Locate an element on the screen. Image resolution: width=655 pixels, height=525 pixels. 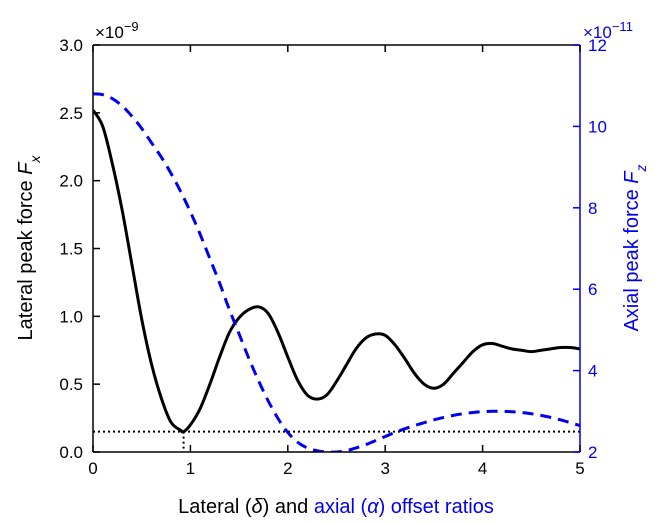
x-tick-label: 1 is located at coordinates (190, 468).